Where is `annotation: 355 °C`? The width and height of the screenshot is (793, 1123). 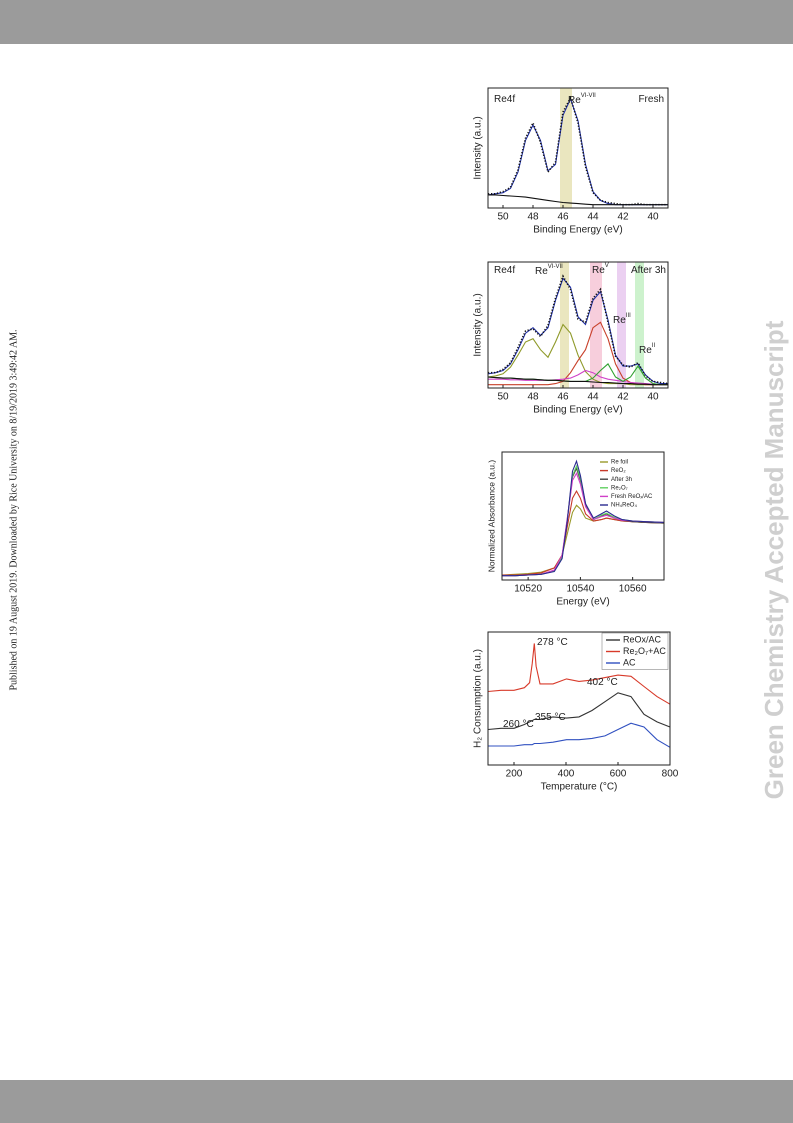 annotation: 355 °C is located at coordinates (550, 717).